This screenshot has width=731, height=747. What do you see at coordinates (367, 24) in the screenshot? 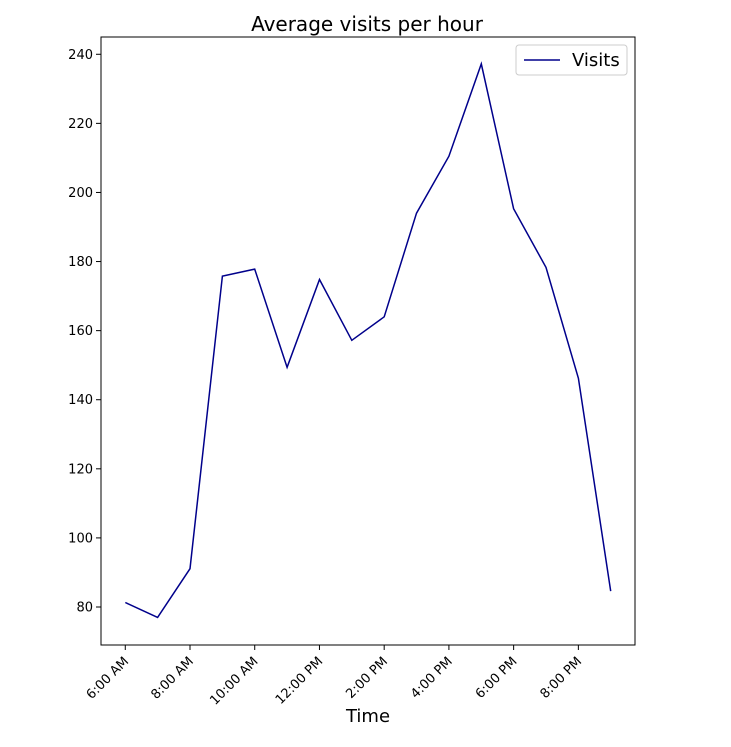
I see `chart-title: Average visits per hour` at bounding box center [367, 24].